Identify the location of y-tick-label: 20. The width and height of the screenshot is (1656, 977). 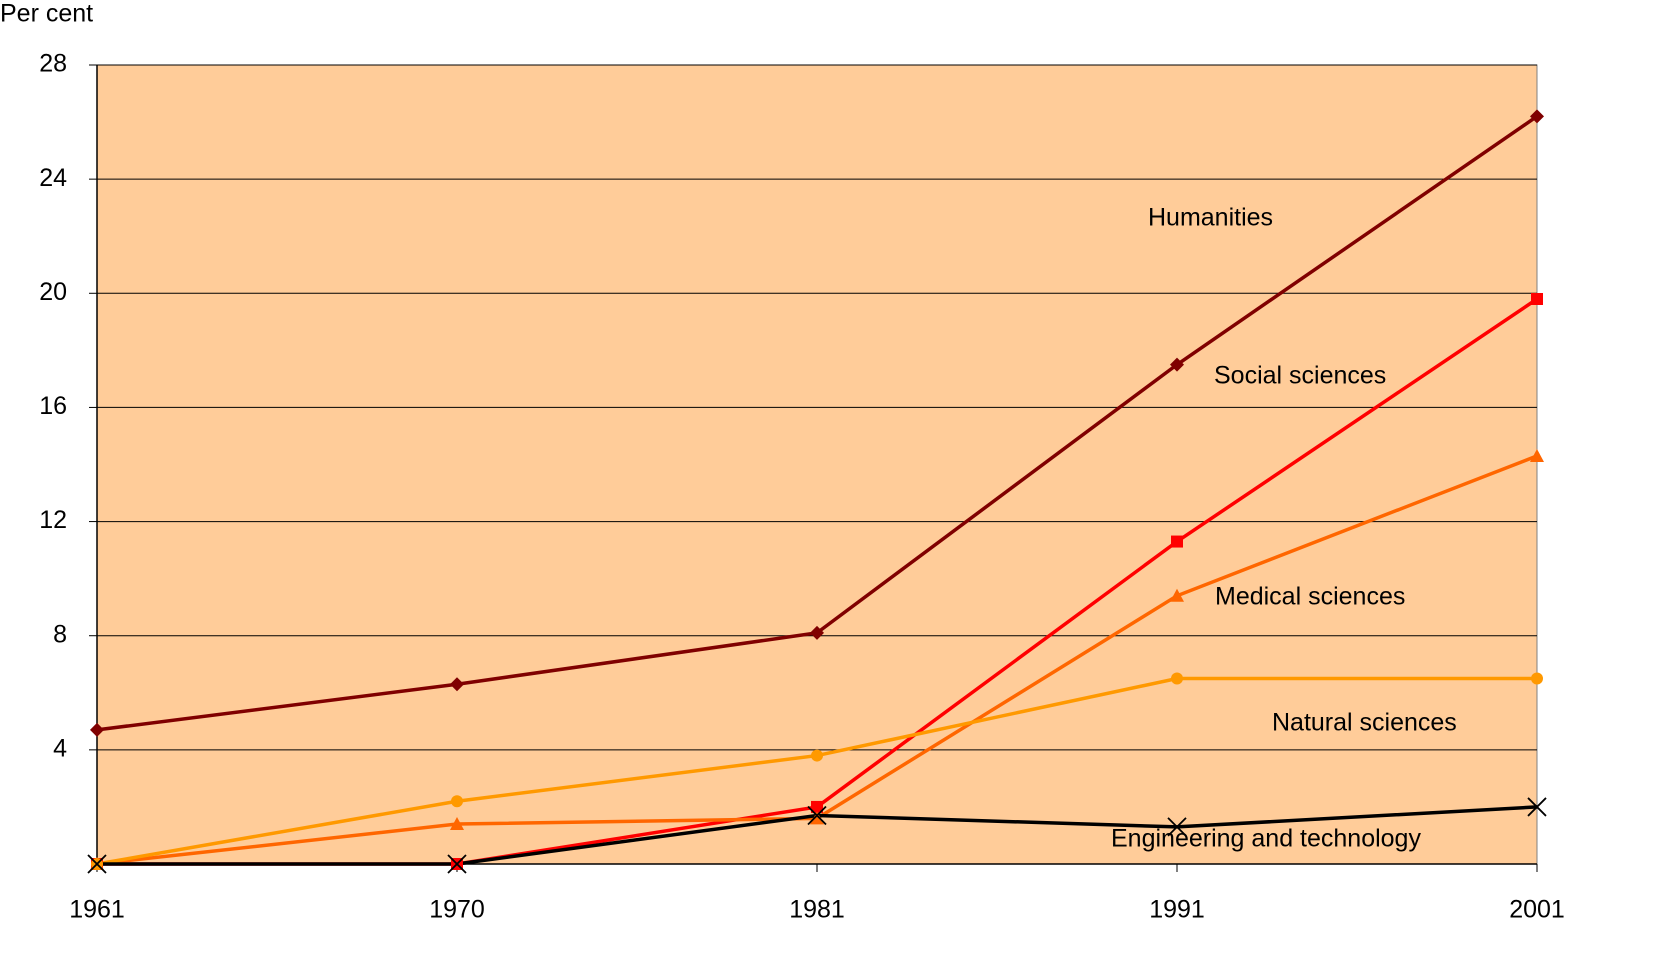
(53, 292).